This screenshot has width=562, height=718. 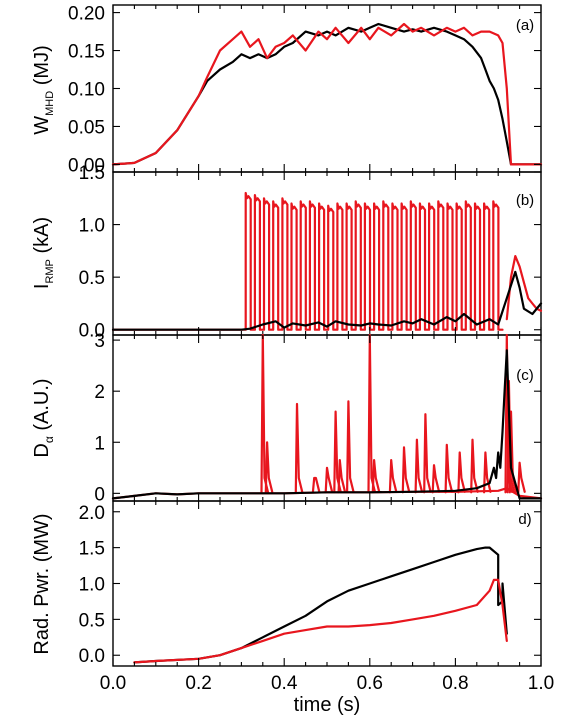 I want to click on panel-d-series-red, so click(x=320, y=621).